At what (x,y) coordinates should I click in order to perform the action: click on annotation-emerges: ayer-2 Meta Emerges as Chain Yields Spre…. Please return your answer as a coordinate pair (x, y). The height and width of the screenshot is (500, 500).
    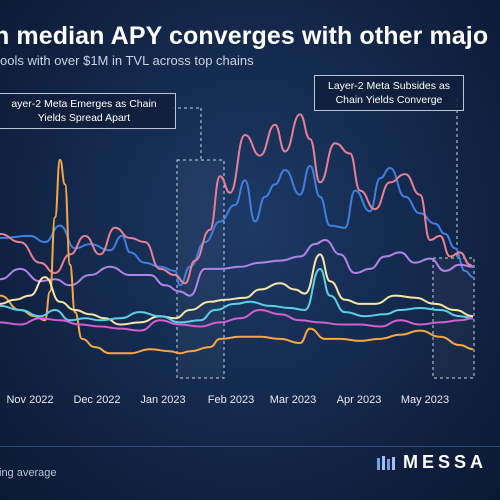
    Looking at the image, I should click on (88, 111).